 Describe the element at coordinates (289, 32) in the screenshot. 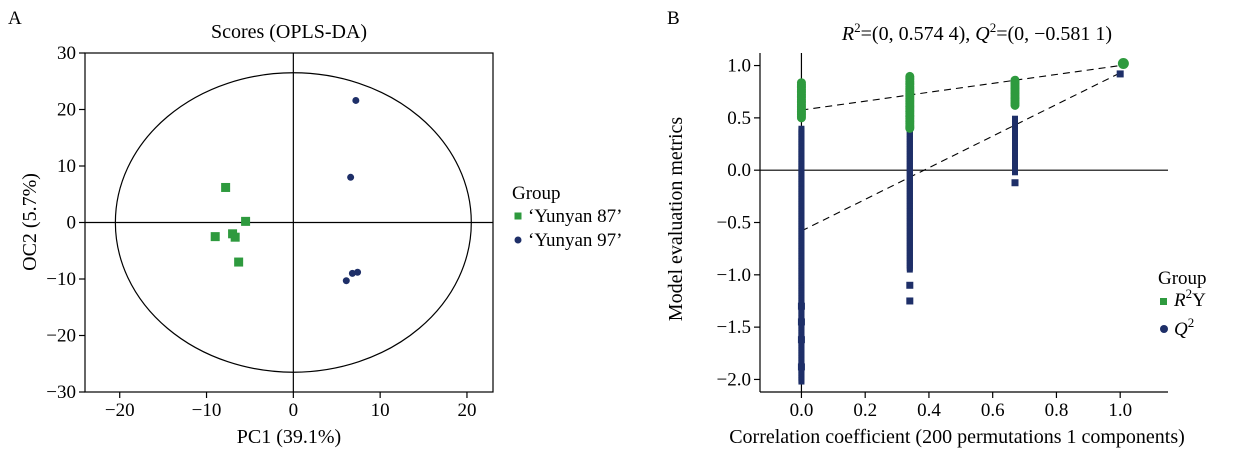

I see `chart-title-a: Scores (OPLS-DA)` at that location.